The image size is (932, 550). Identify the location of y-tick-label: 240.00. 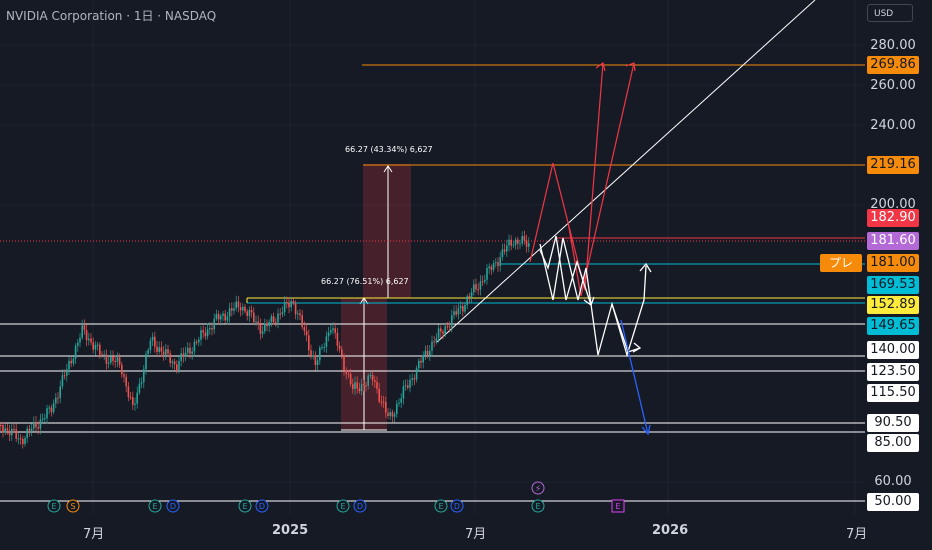
(893, 125).